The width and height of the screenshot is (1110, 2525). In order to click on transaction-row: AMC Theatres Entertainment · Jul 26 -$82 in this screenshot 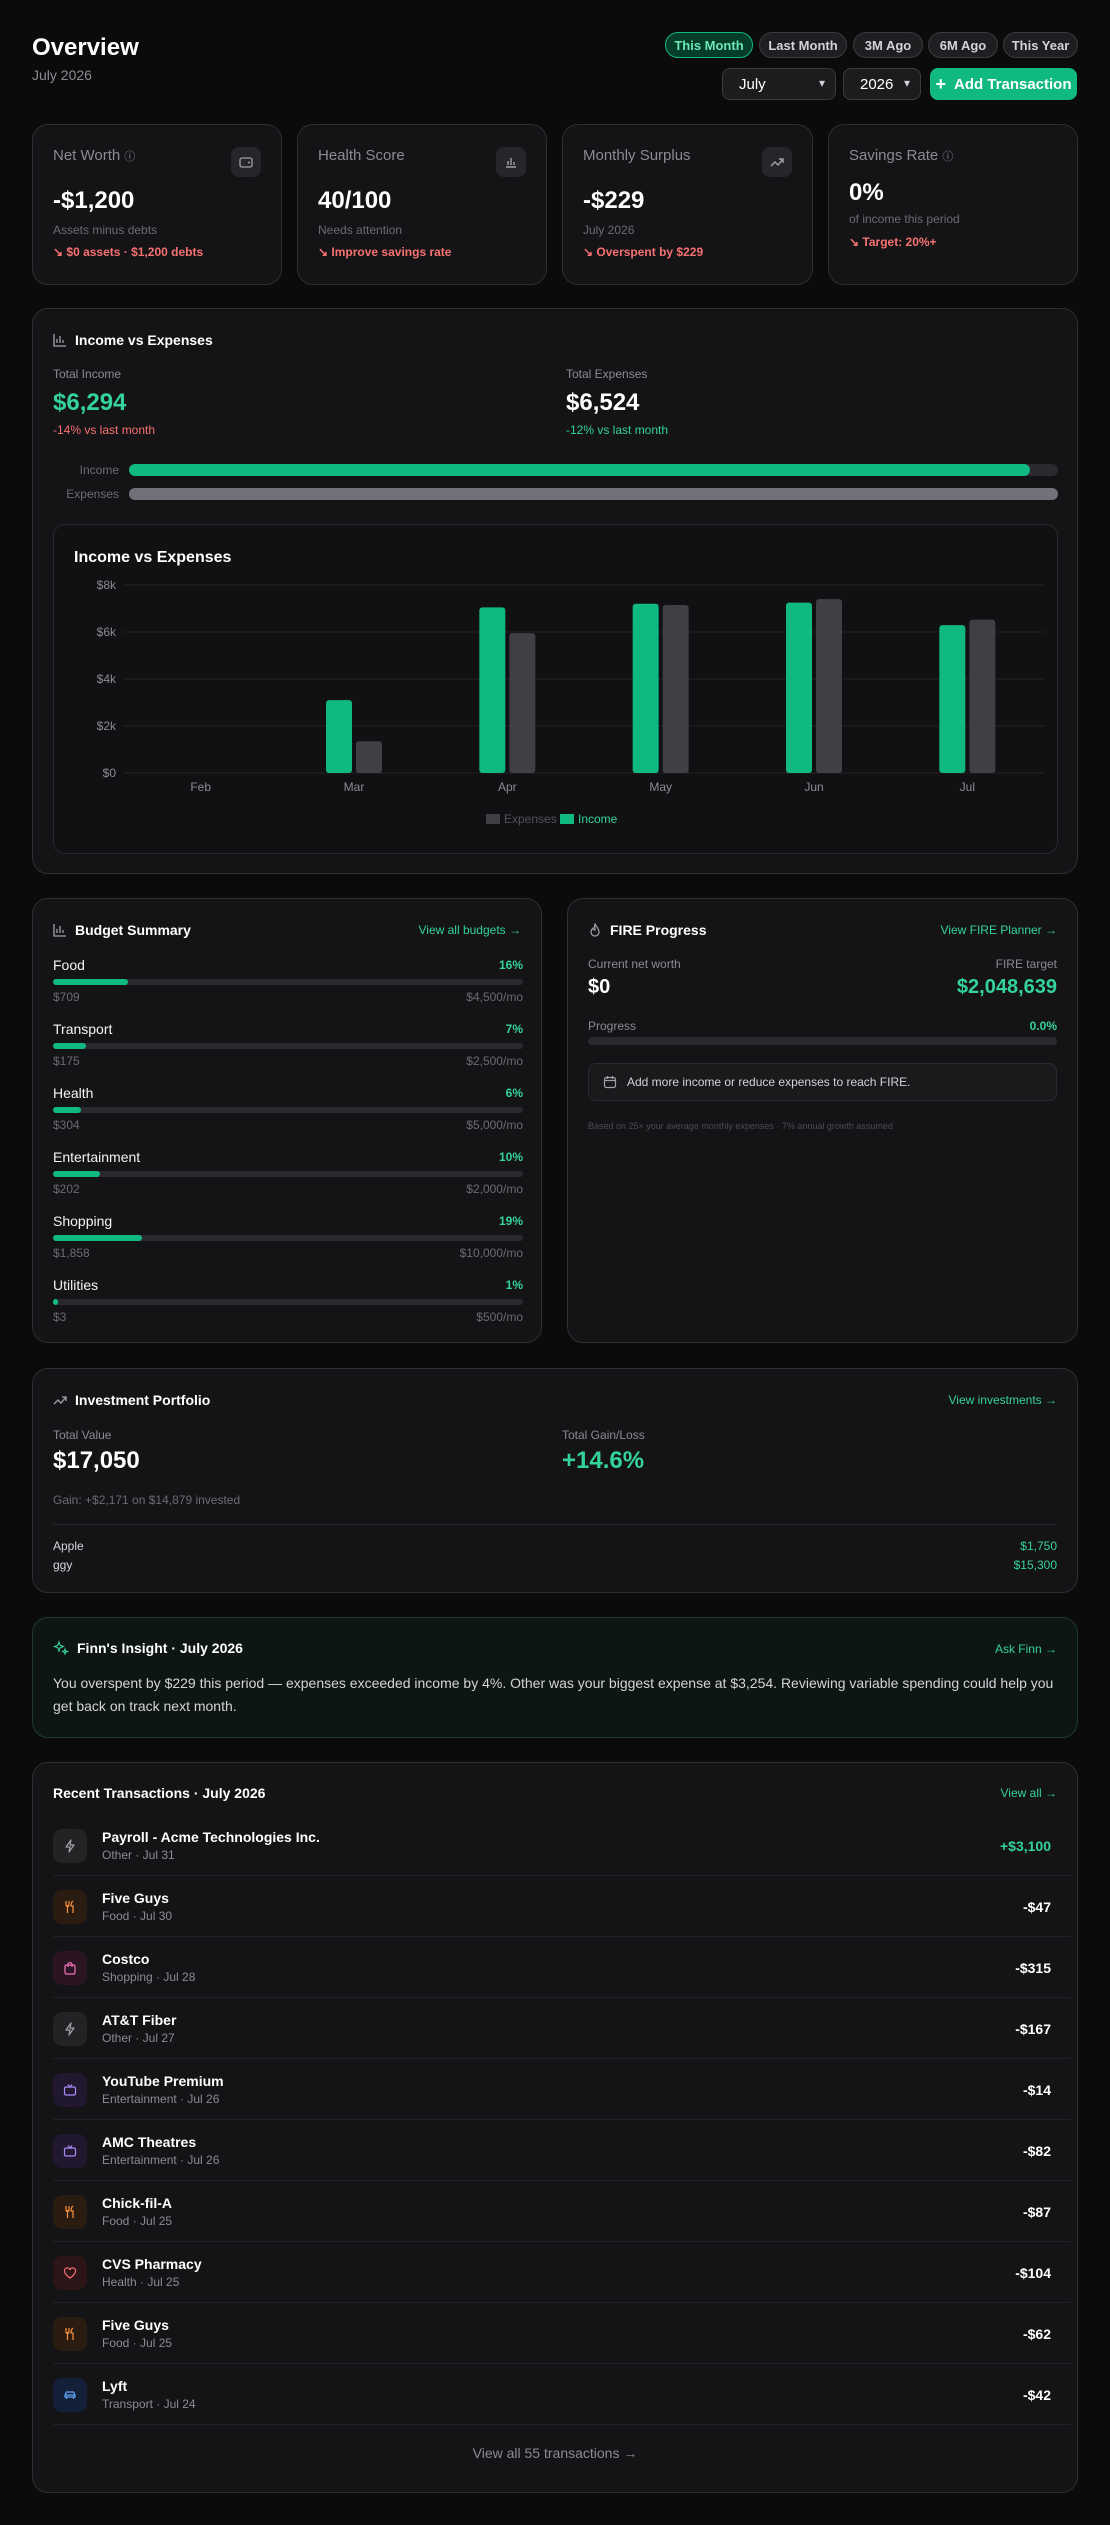, I will do `click(562, 2150)`.